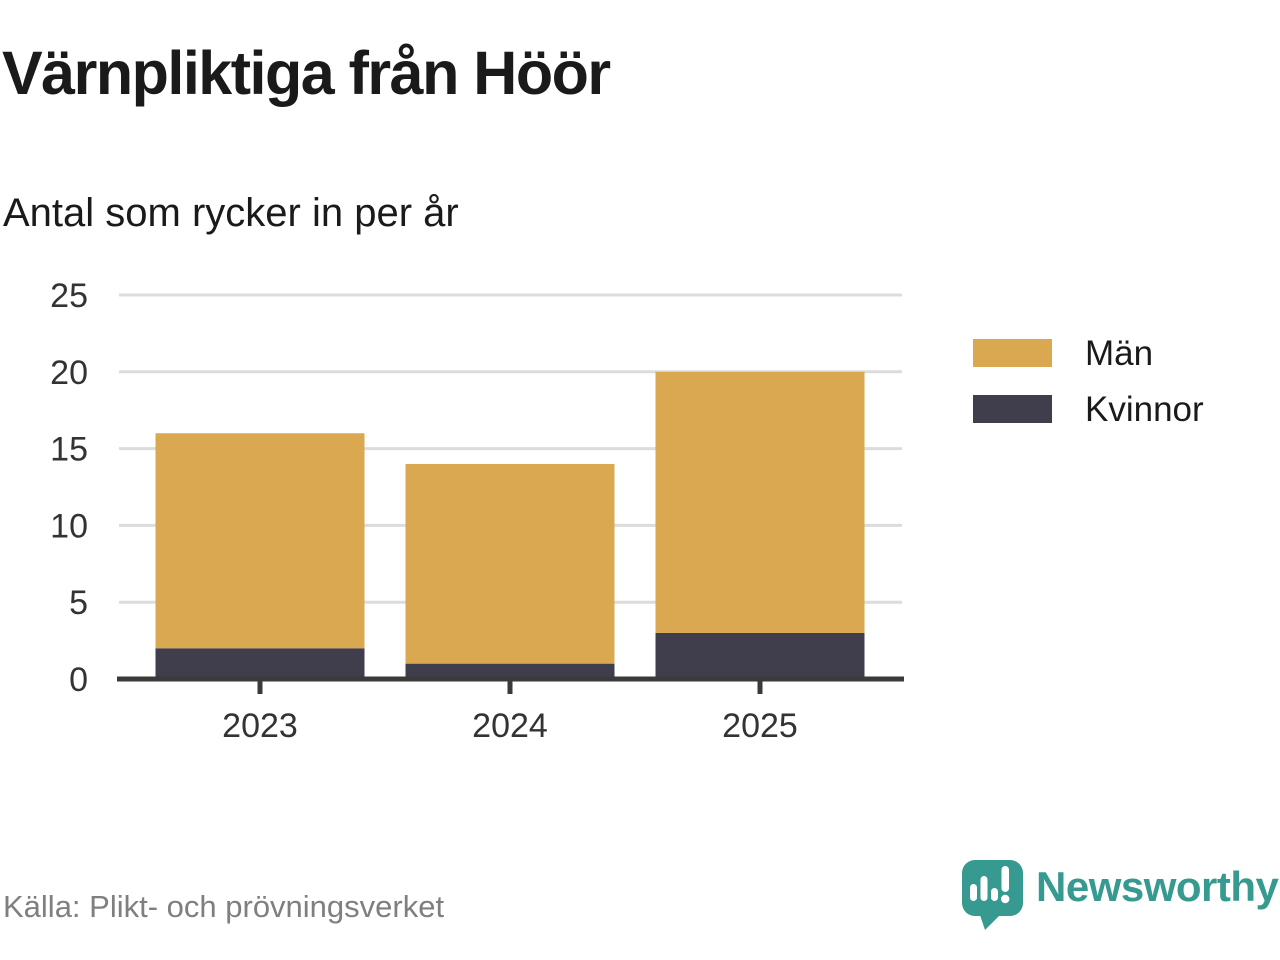 This screenshot has height=960, width=1280. I want to click on newsworthy-logo-text: Newsworthy, so click(1157, 886).